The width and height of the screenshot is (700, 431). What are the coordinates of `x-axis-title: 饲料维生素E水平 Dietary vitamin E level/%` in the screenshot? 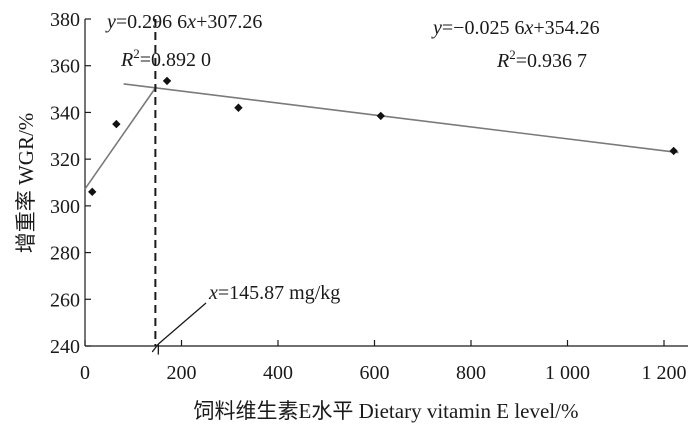 It's located at (386, 411).